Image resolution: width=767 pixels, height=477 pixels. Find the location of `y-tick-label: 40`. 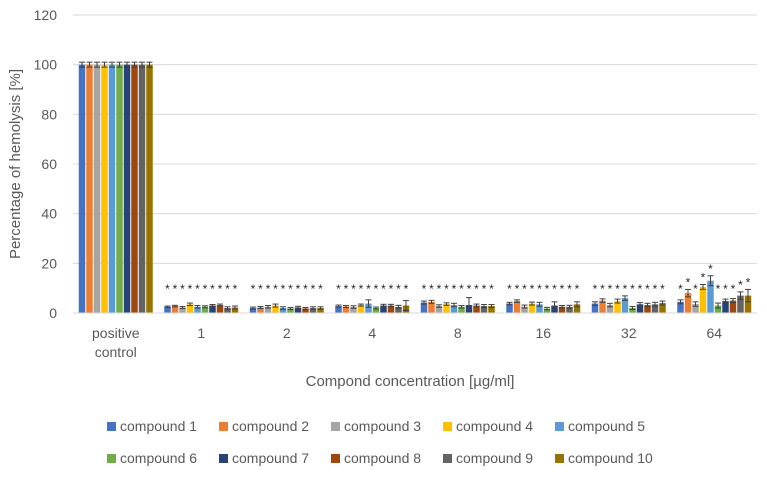

y-tick-label: 40 is located at coordinates (49, 214).